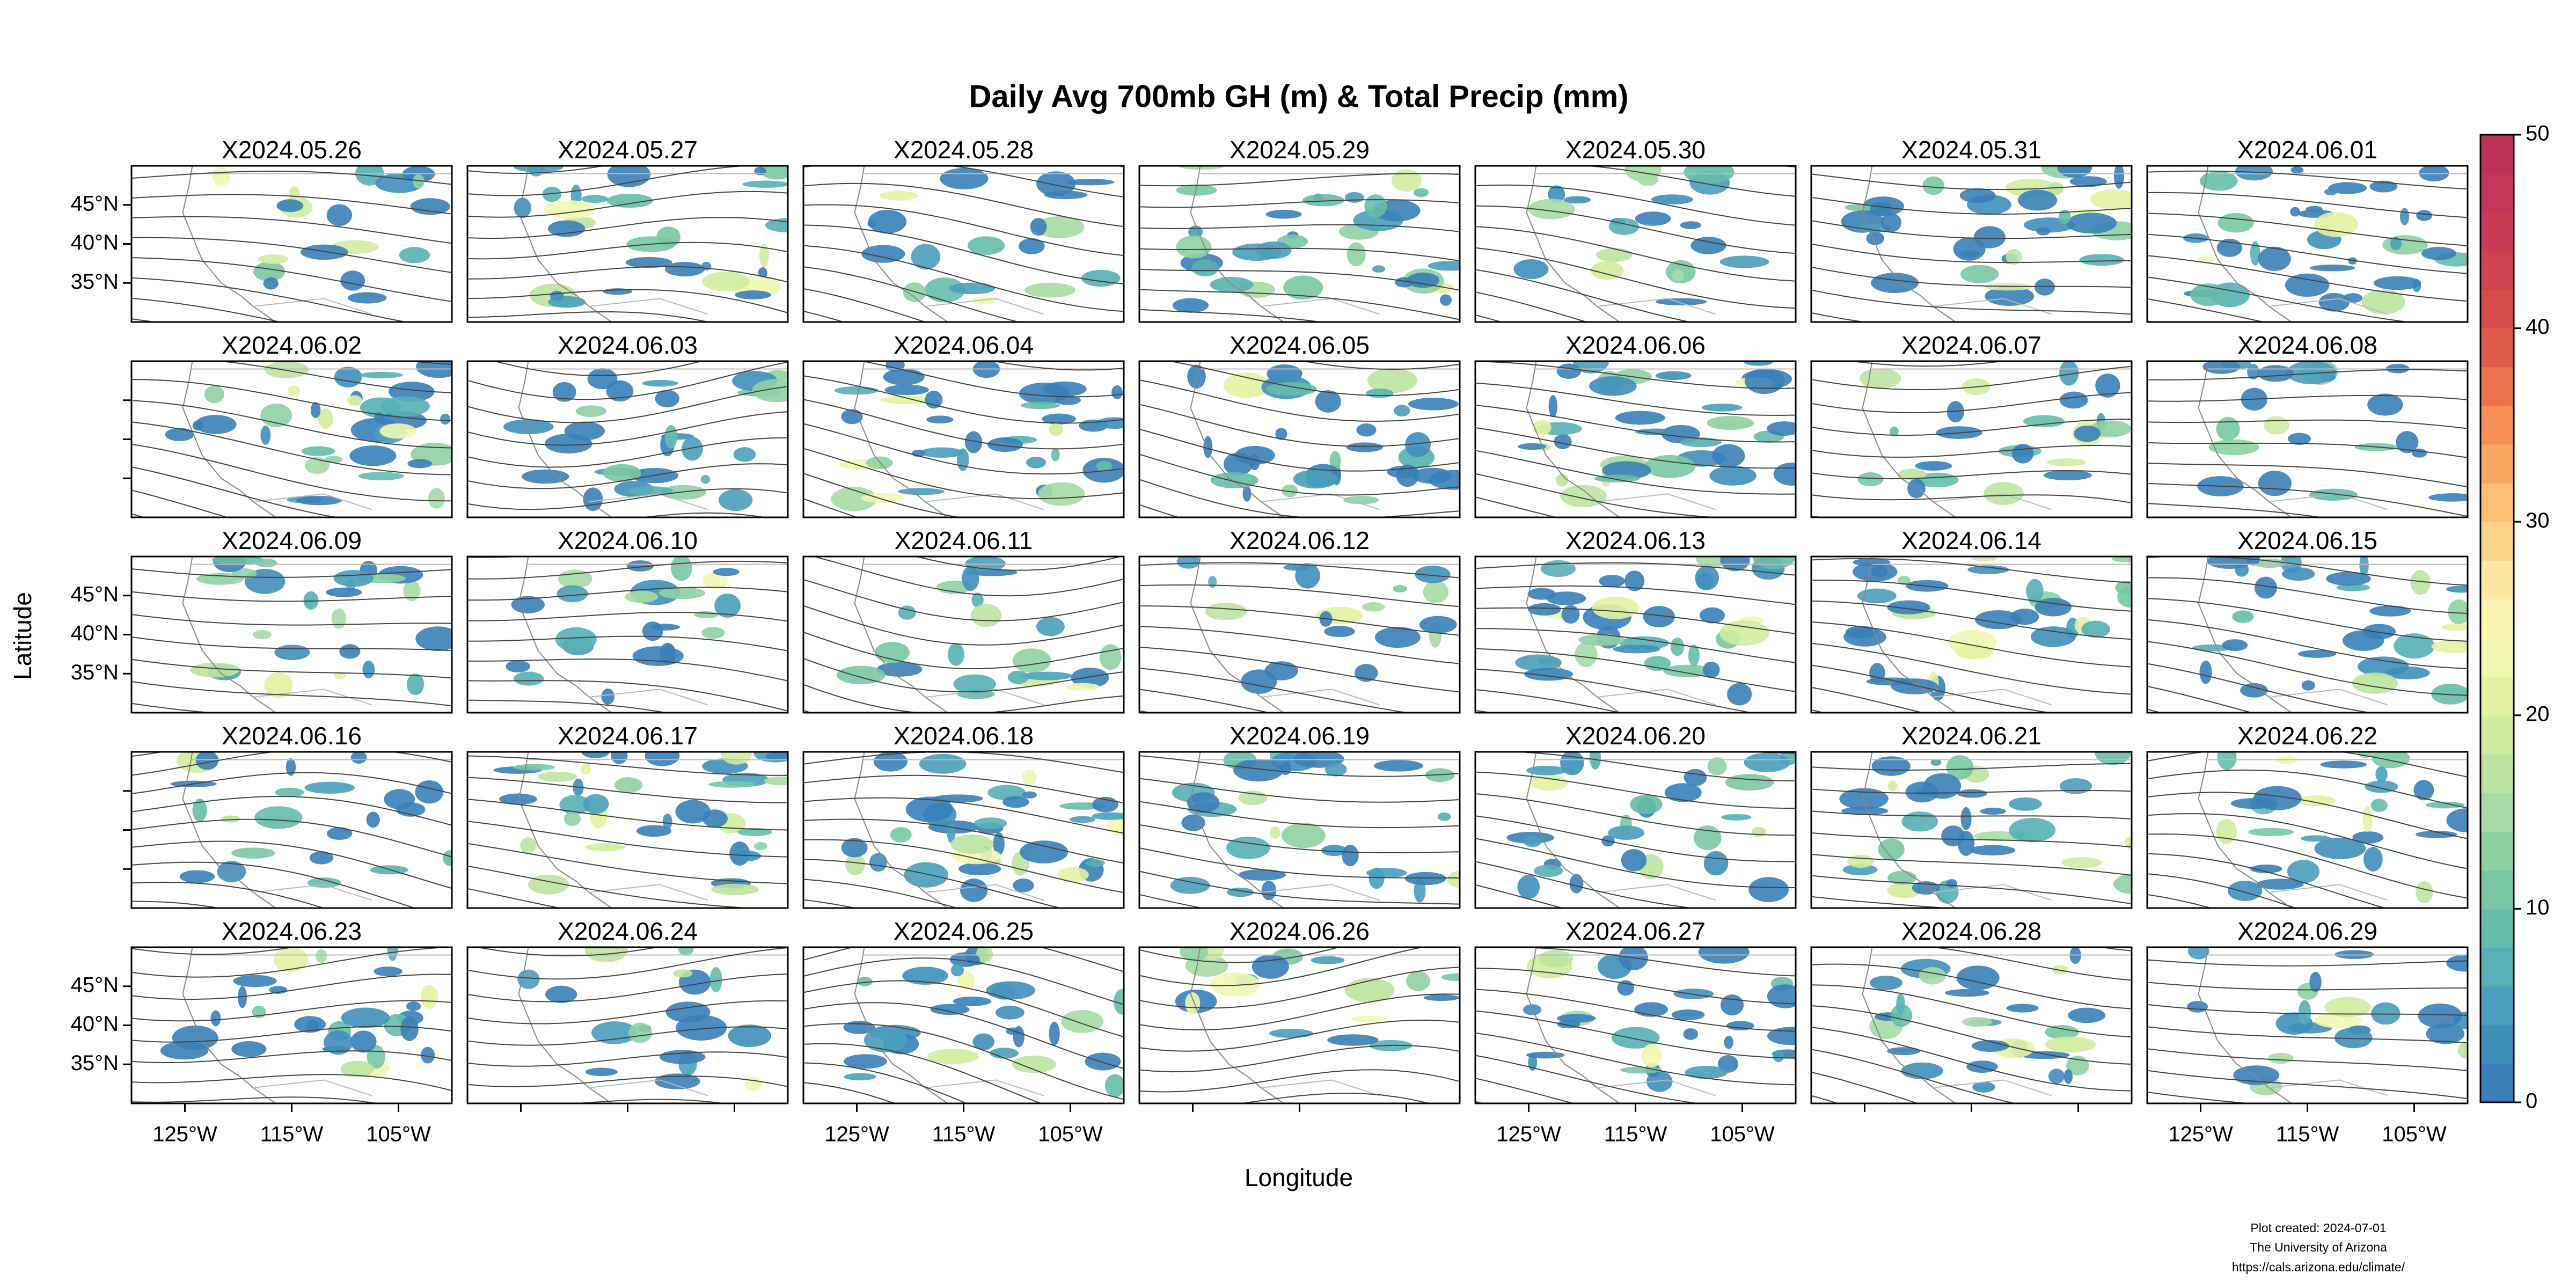 Image resolution: width=2576 pixels, height=1288 pixels. Describe the element at coordinates (95, 242) in the screenshot. I see `y-tick-label: 40°N` at that location.